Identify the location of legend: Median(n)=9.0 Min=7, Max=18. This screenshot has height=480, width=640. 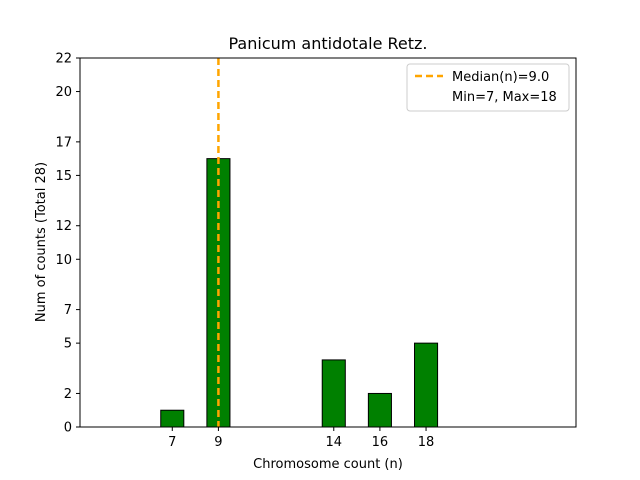
(488, 87).